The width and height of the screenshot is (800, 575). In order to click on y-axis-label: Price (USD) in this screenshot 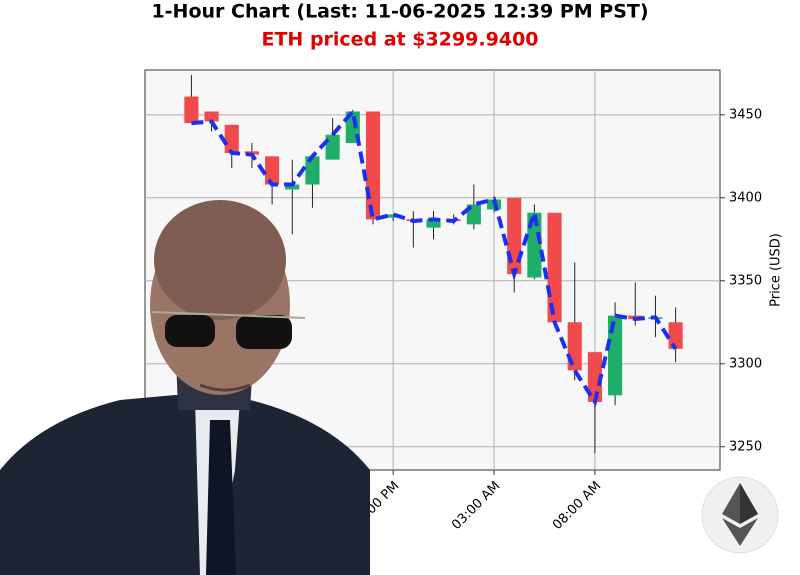, I will do `click(776, 270)`.